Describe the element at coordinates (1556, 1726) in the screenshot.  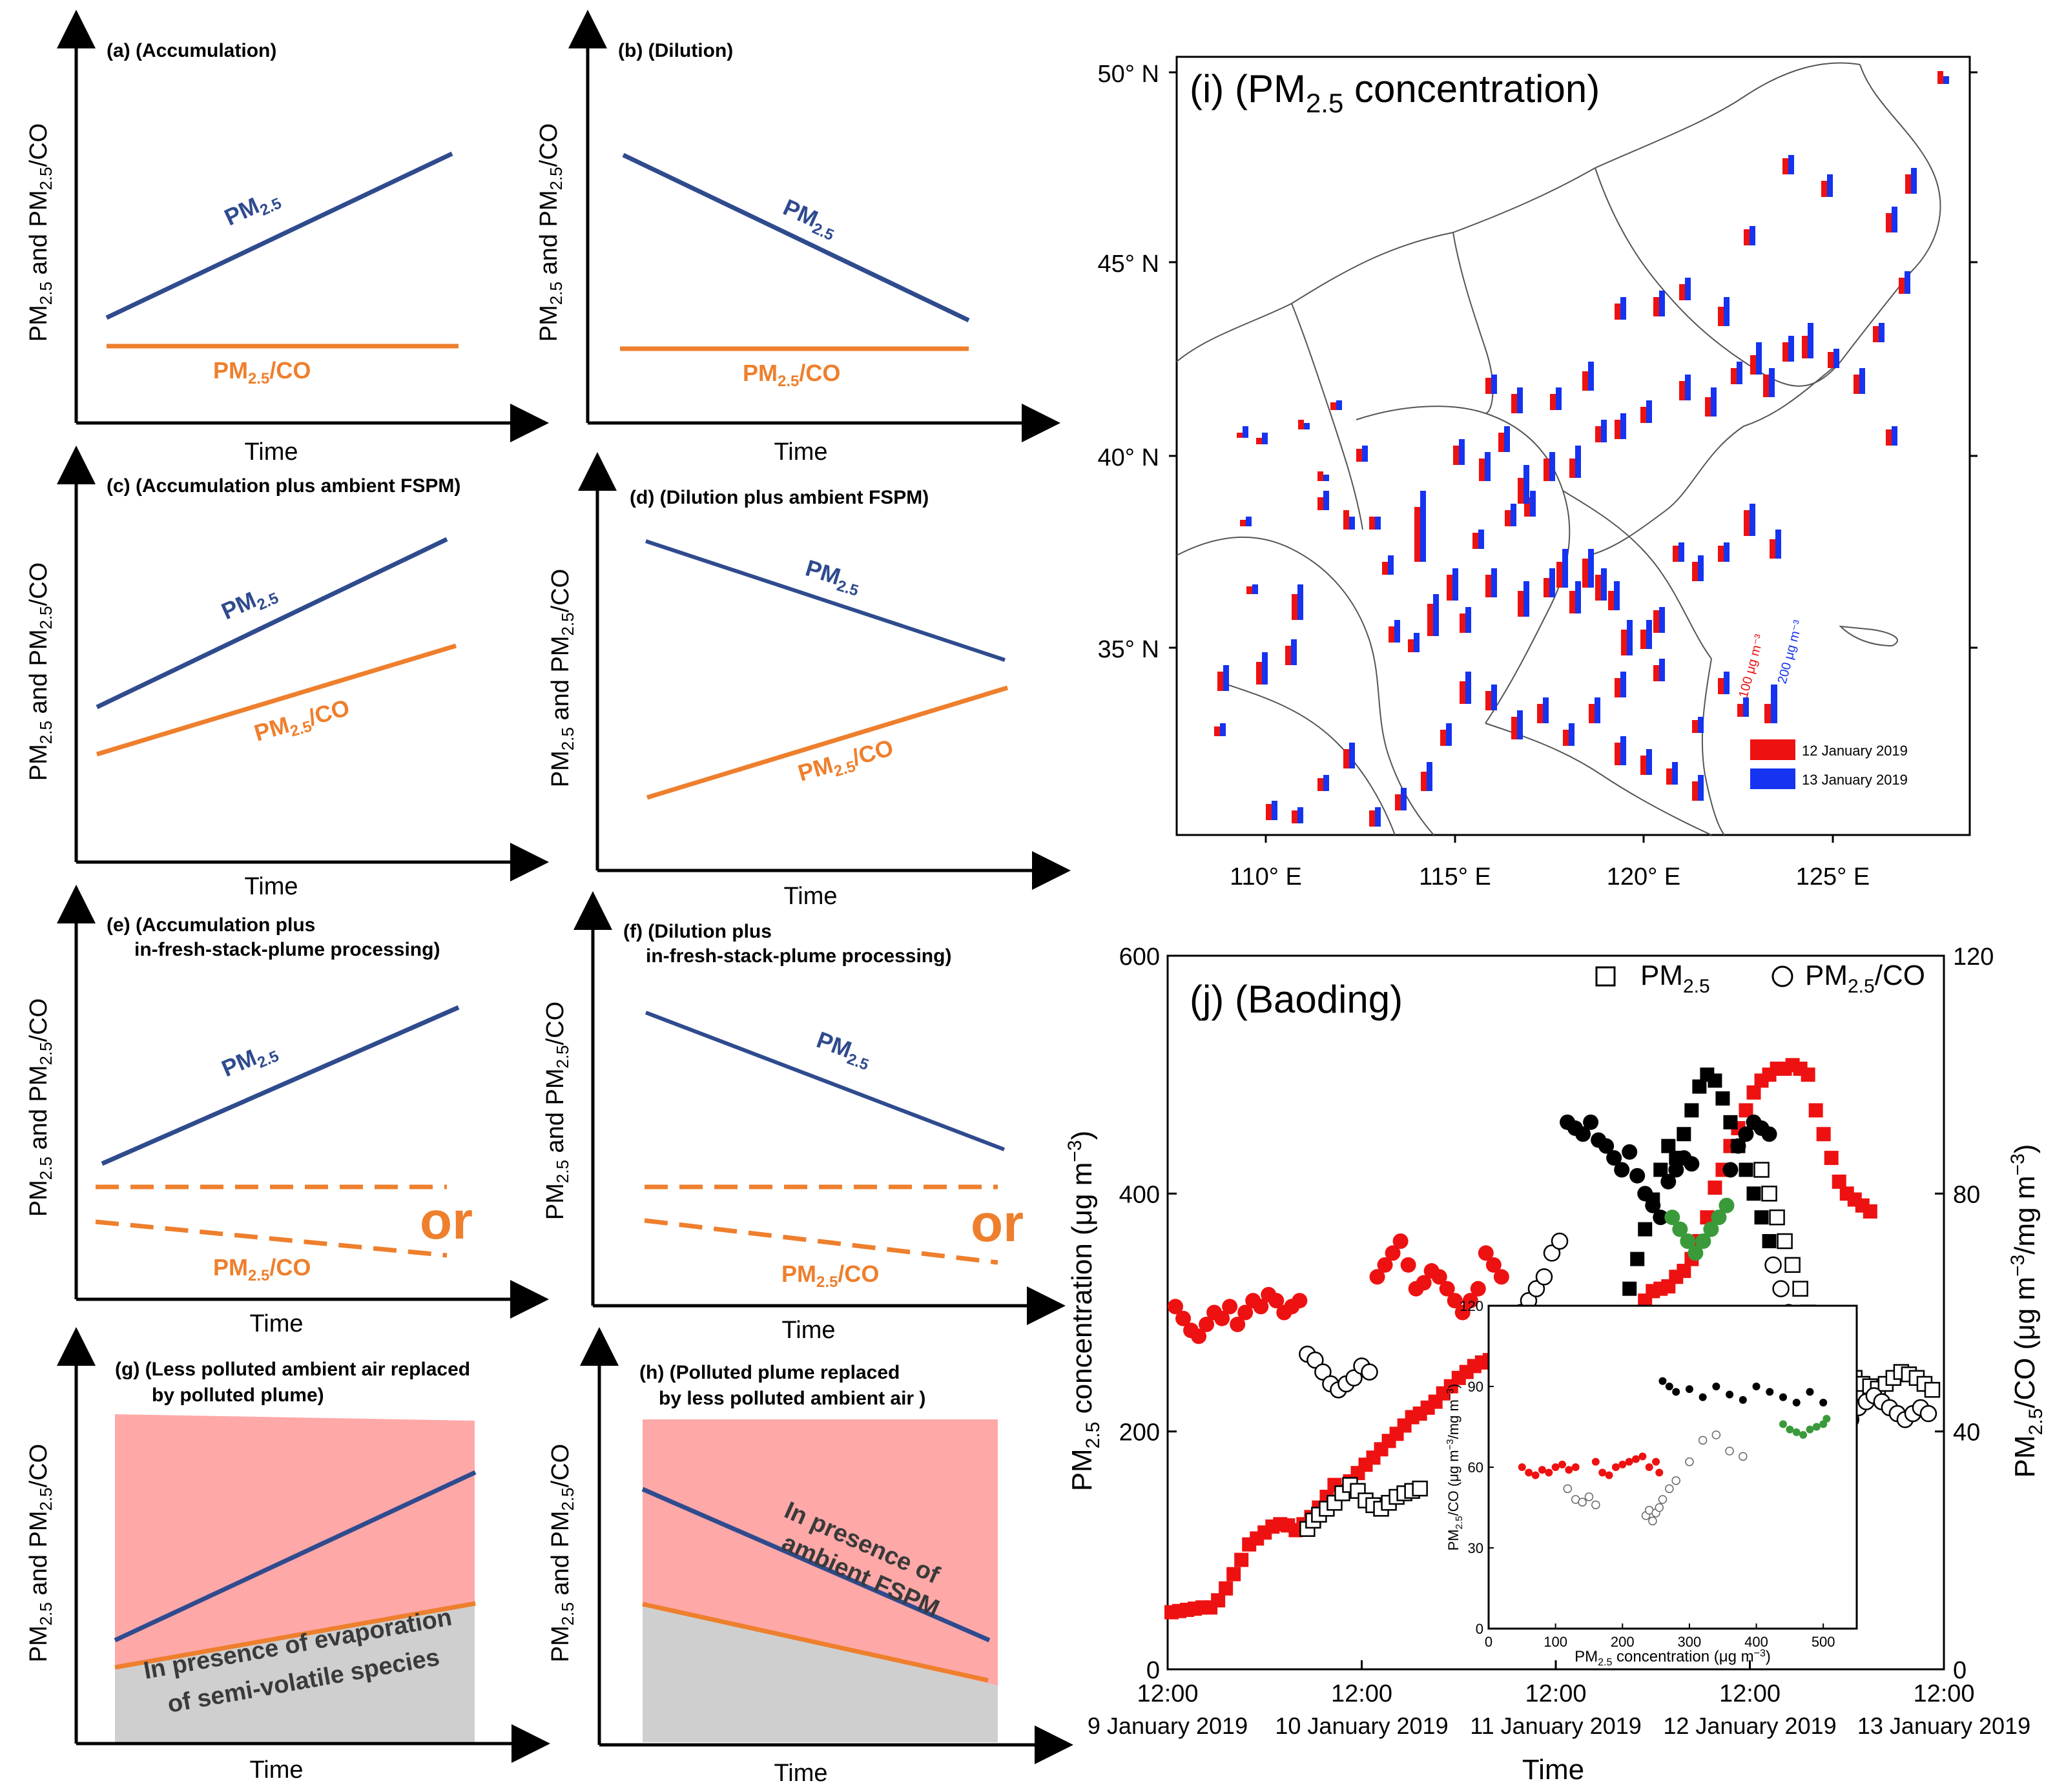
I see `x-tick-date: 11 January 2019` at that location.